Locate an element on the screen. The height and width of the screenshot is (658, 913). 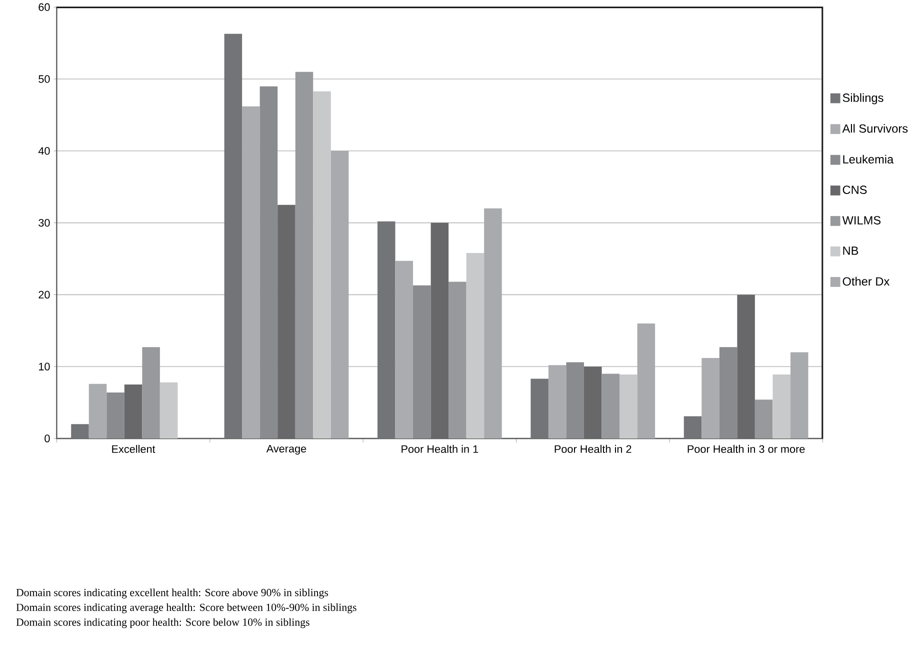
legend-label: NB is located at coordinates (850, 250).